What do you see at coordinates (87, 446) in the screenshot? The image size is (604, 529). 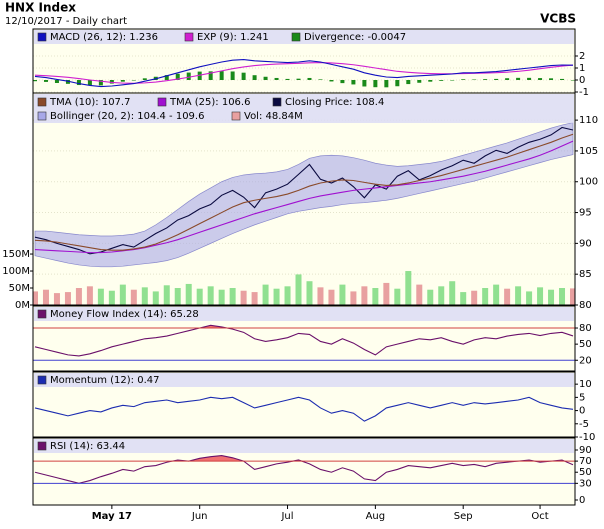 I see `legend-label: RSI (14): 63.44` at bounding box center [87, 446].